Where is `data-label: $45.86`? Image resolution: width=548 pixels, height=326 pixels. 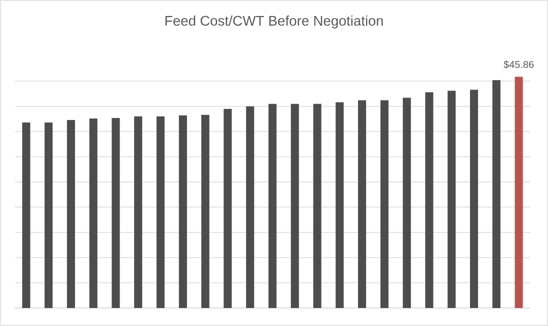
data-label: $45.86 is located at coordinates (519, 64).